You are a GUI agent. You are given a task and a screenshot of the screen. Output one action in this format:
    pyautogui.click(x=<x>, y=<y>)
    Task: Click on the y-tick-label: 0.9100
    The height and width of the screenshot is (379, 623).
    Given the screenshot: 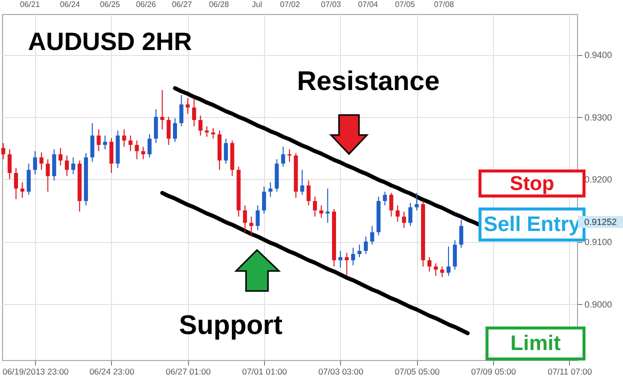 What is the action you would take?
    pyautogui.click(x=598, y=242)
    